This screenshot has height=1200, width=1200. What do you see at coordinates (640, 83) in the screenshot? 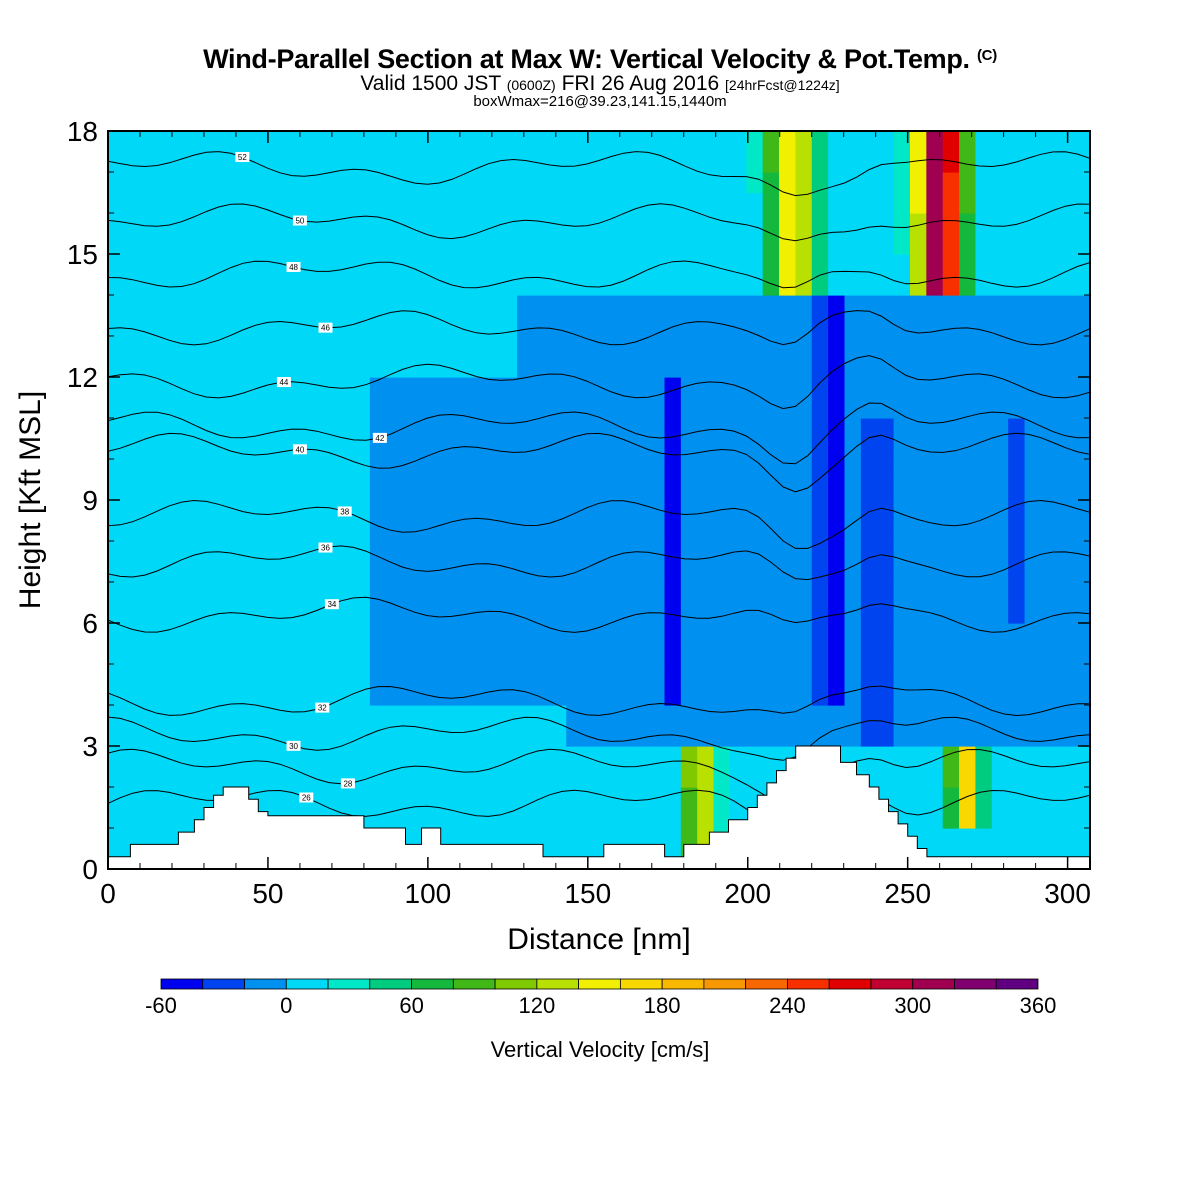
I see `valid-date: FRI 26 Aug 2016` at bounding box center [640, 83].